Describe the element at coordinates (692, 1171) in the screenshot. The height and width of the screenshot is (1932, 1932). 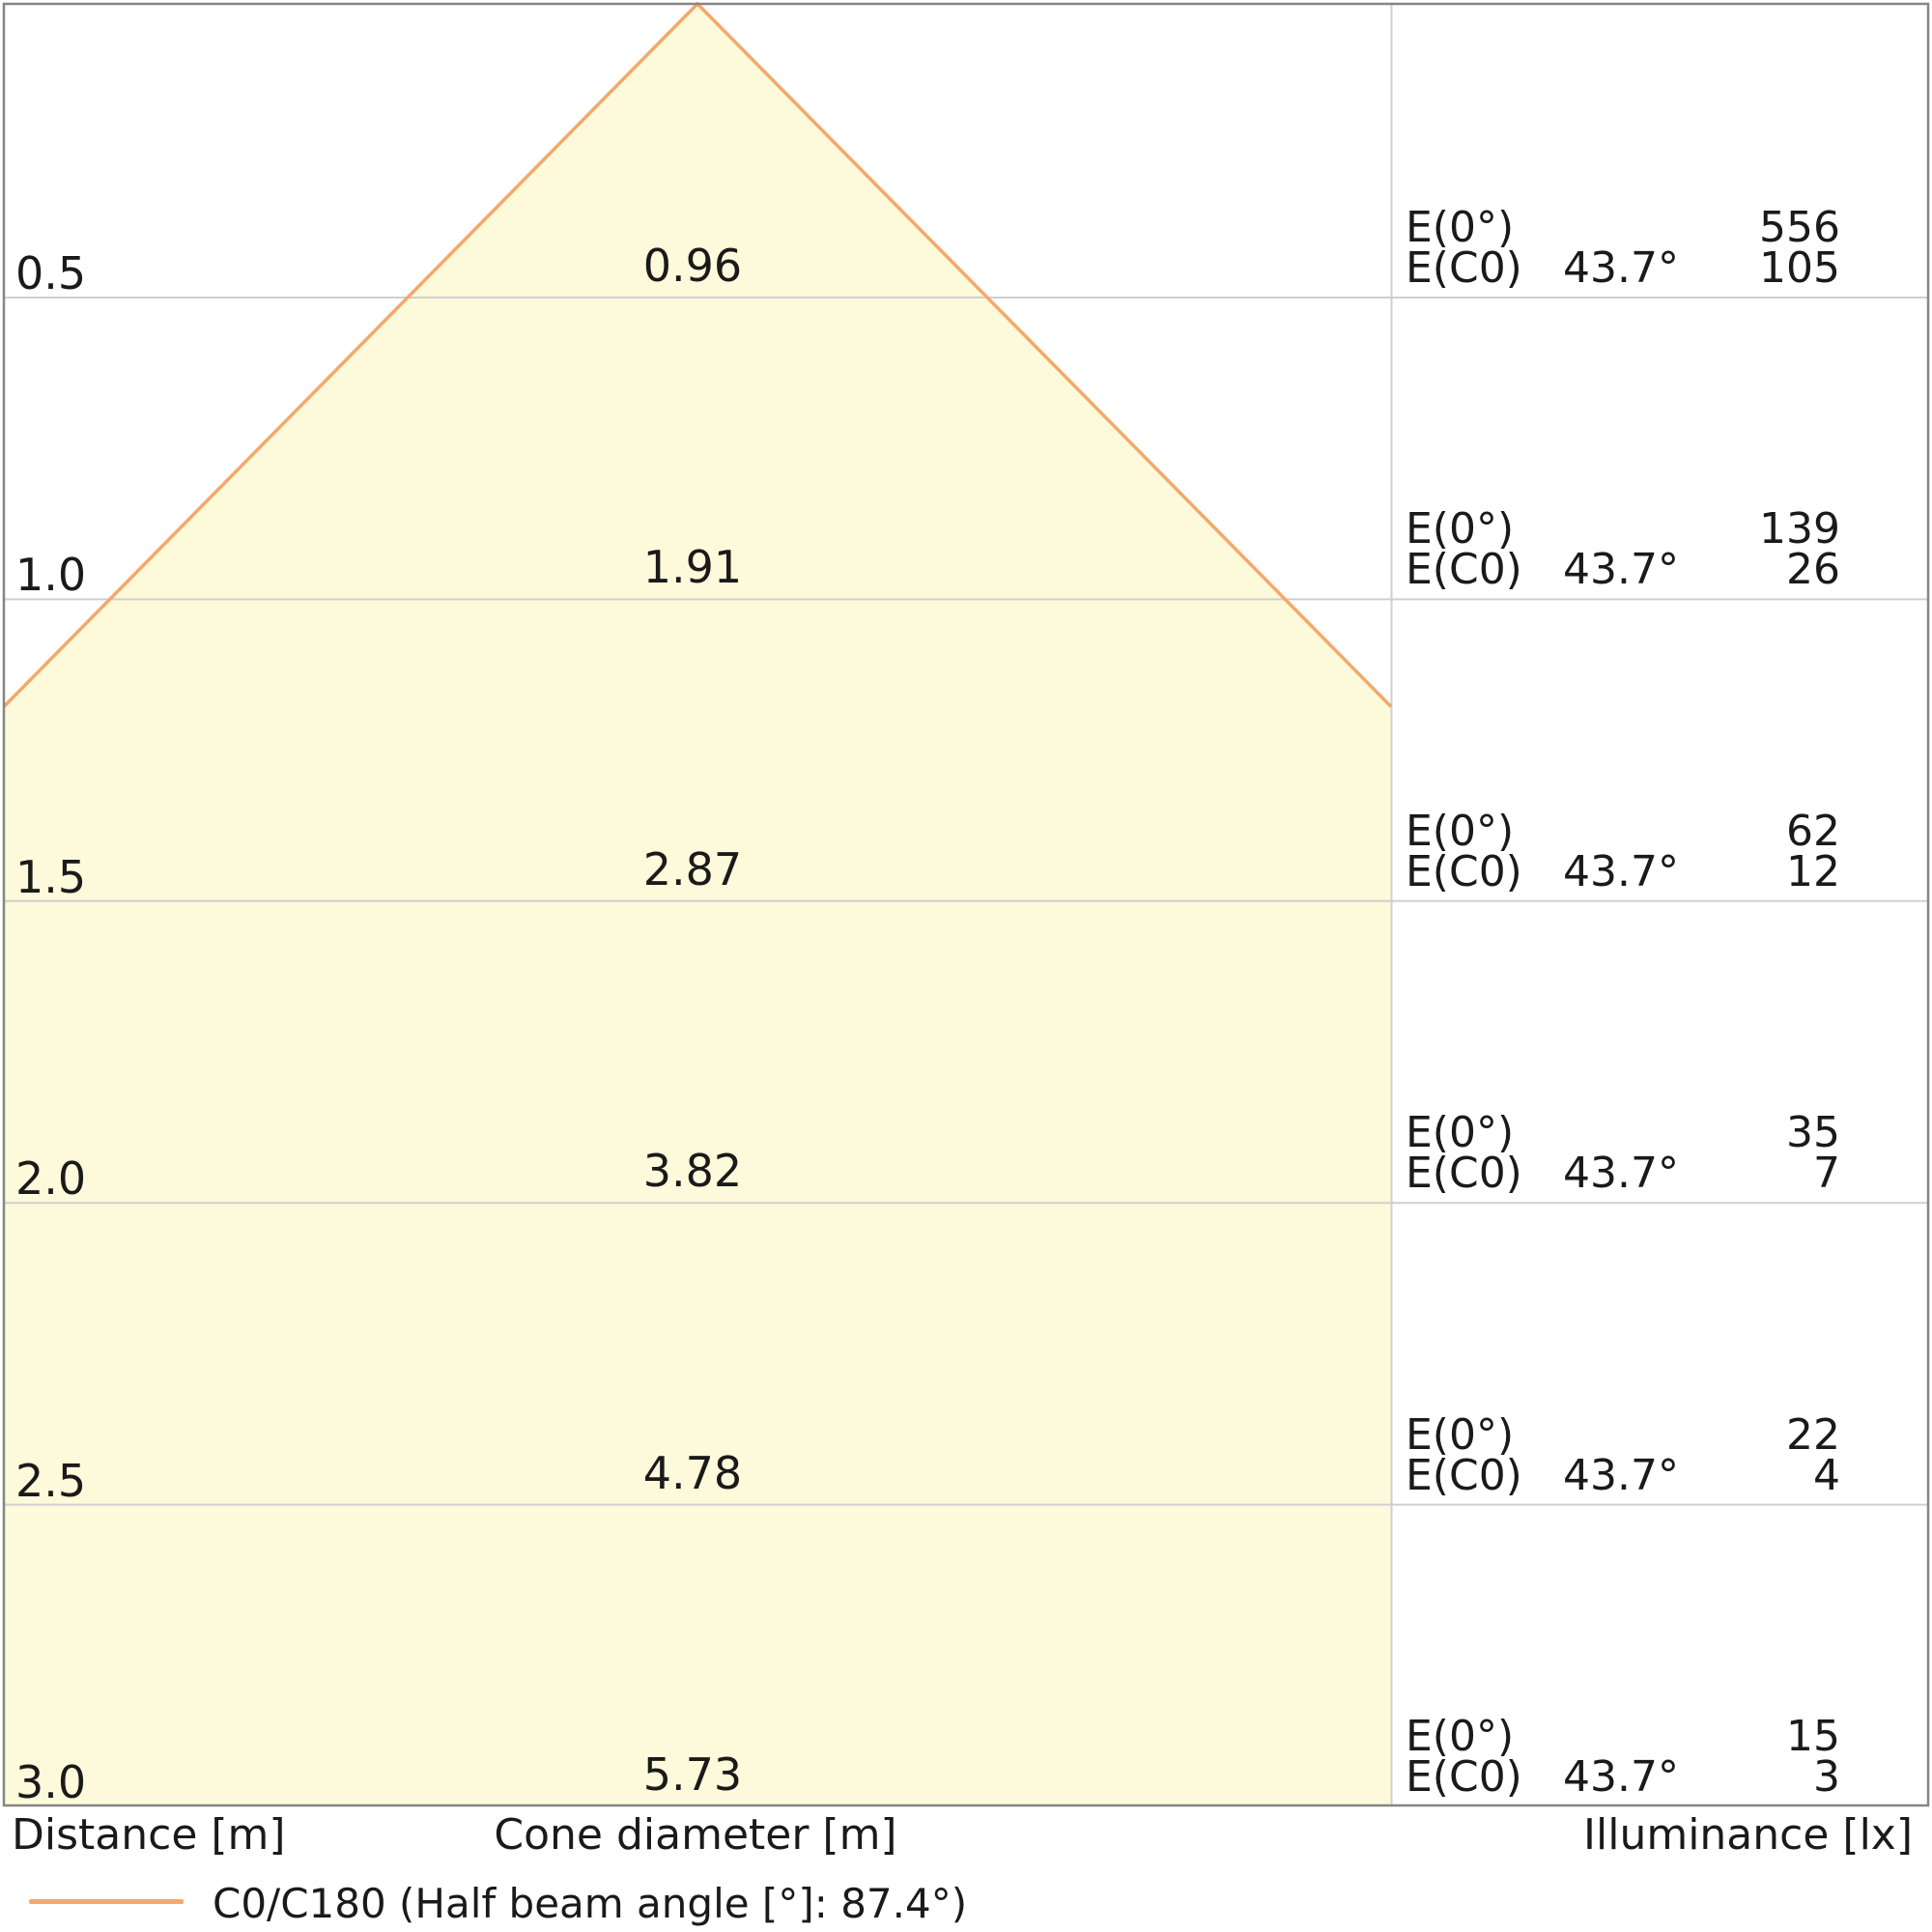
I see `cone-diameter-value: 3.82` at that location.